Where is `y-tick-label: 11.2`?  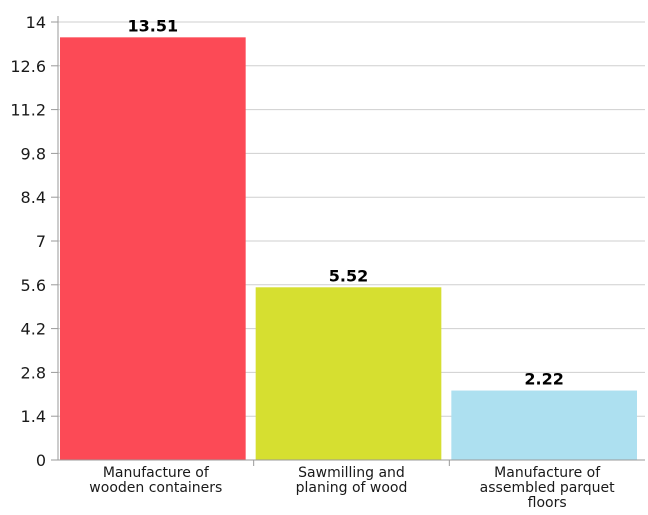 y-tick-label: 11.2 is located at coordinates (28, 110).